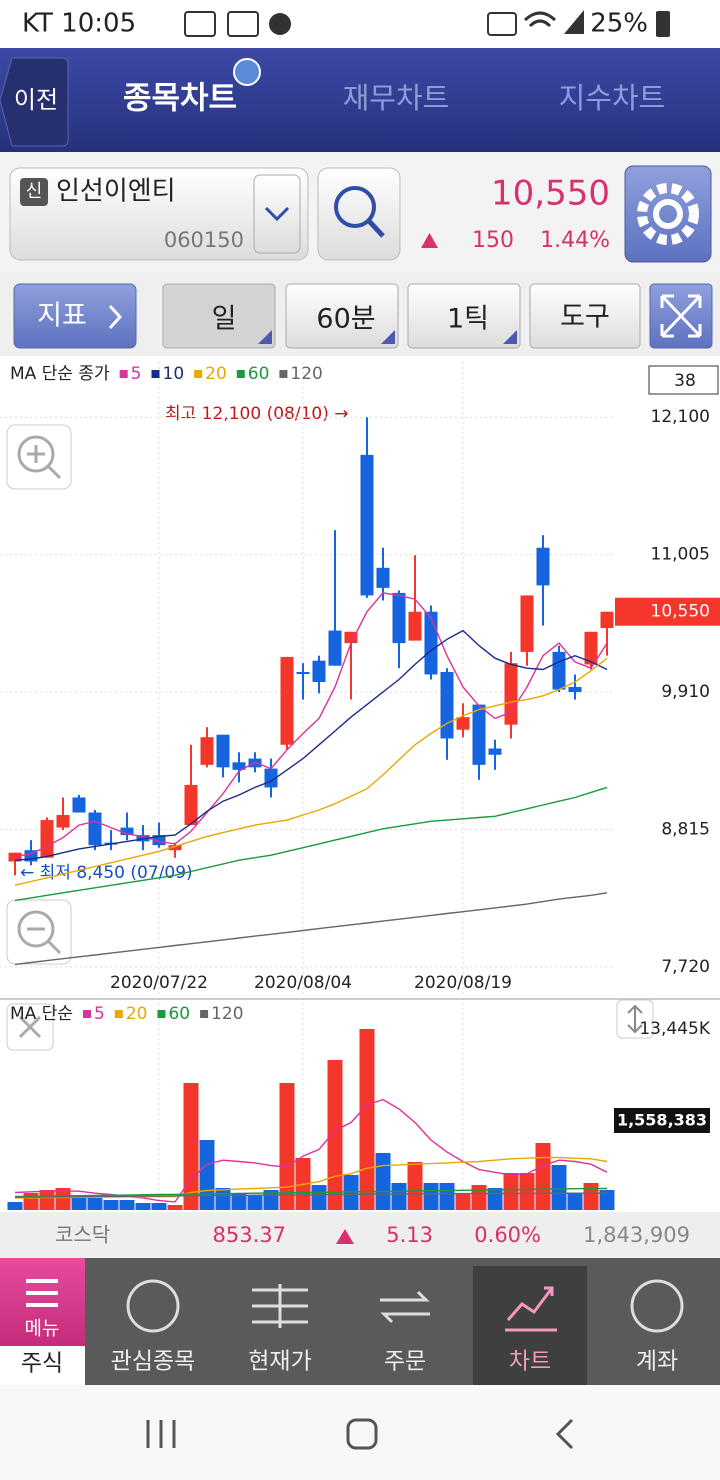 The height and width of the screenshot is (1480, 720). What do you see at coordinates (153, 1362) in the screenshot?
I see `nav-label: 관심종목` at bounding box center [153, 1362].